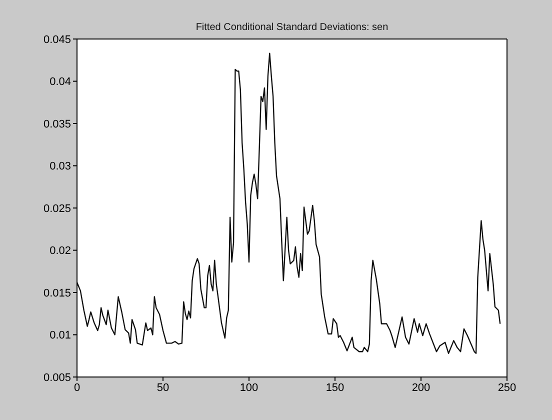 The image size is (552, 420). I want to click on chart-title: Fitted Conditional Standard Deviations: sen, so click(292, 27).